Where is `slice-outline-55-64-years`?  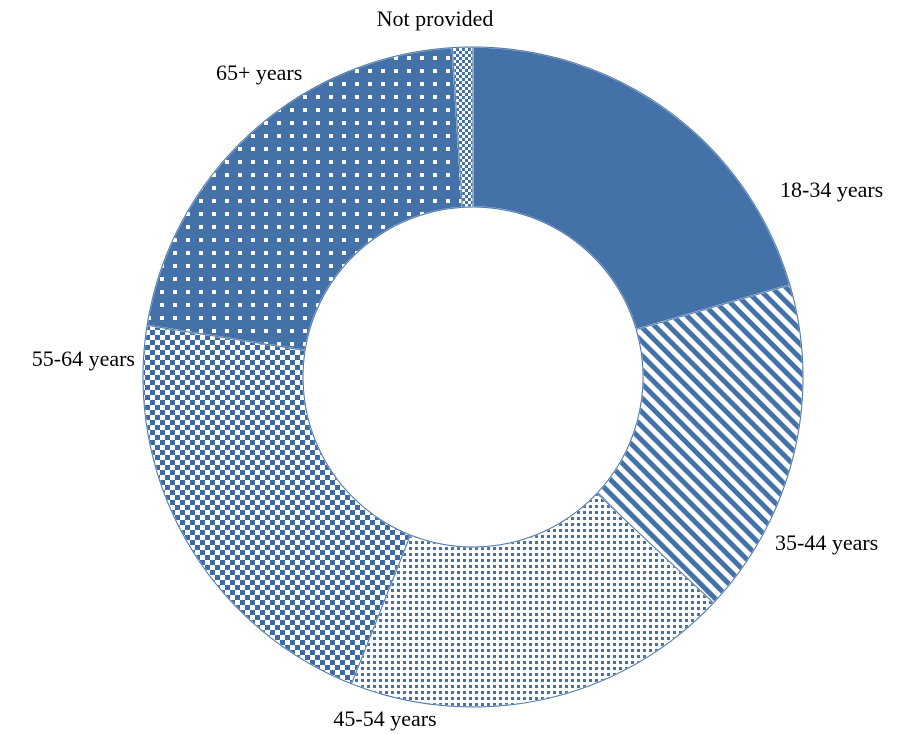
slice-outline-55-64-years is located at coordinates (277, 504).